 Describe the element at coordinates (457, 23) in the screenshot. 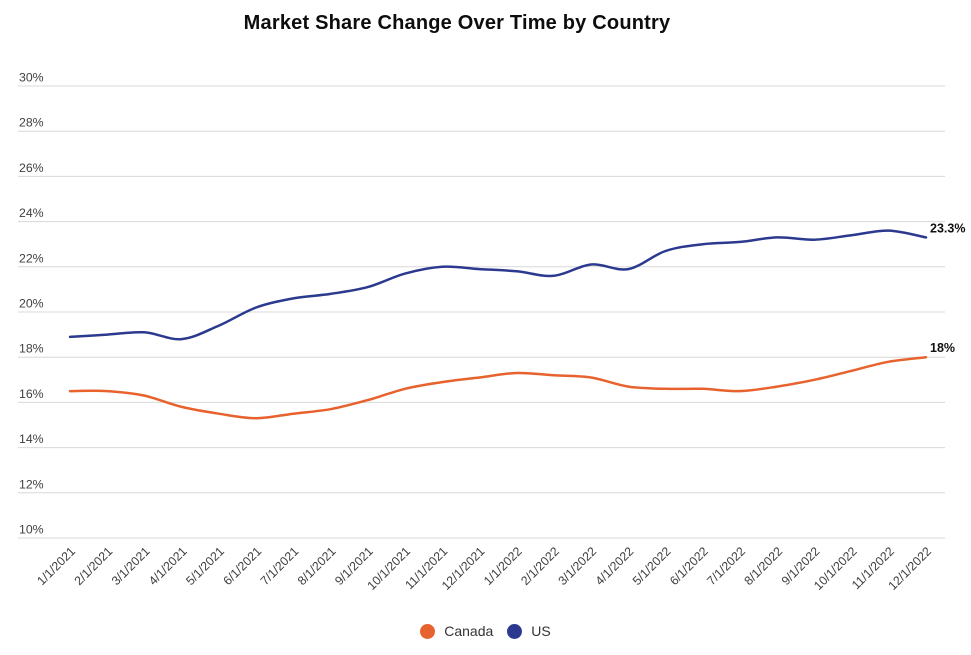

I see `chart-title: Market Share Change Over Time by Country` at that location.